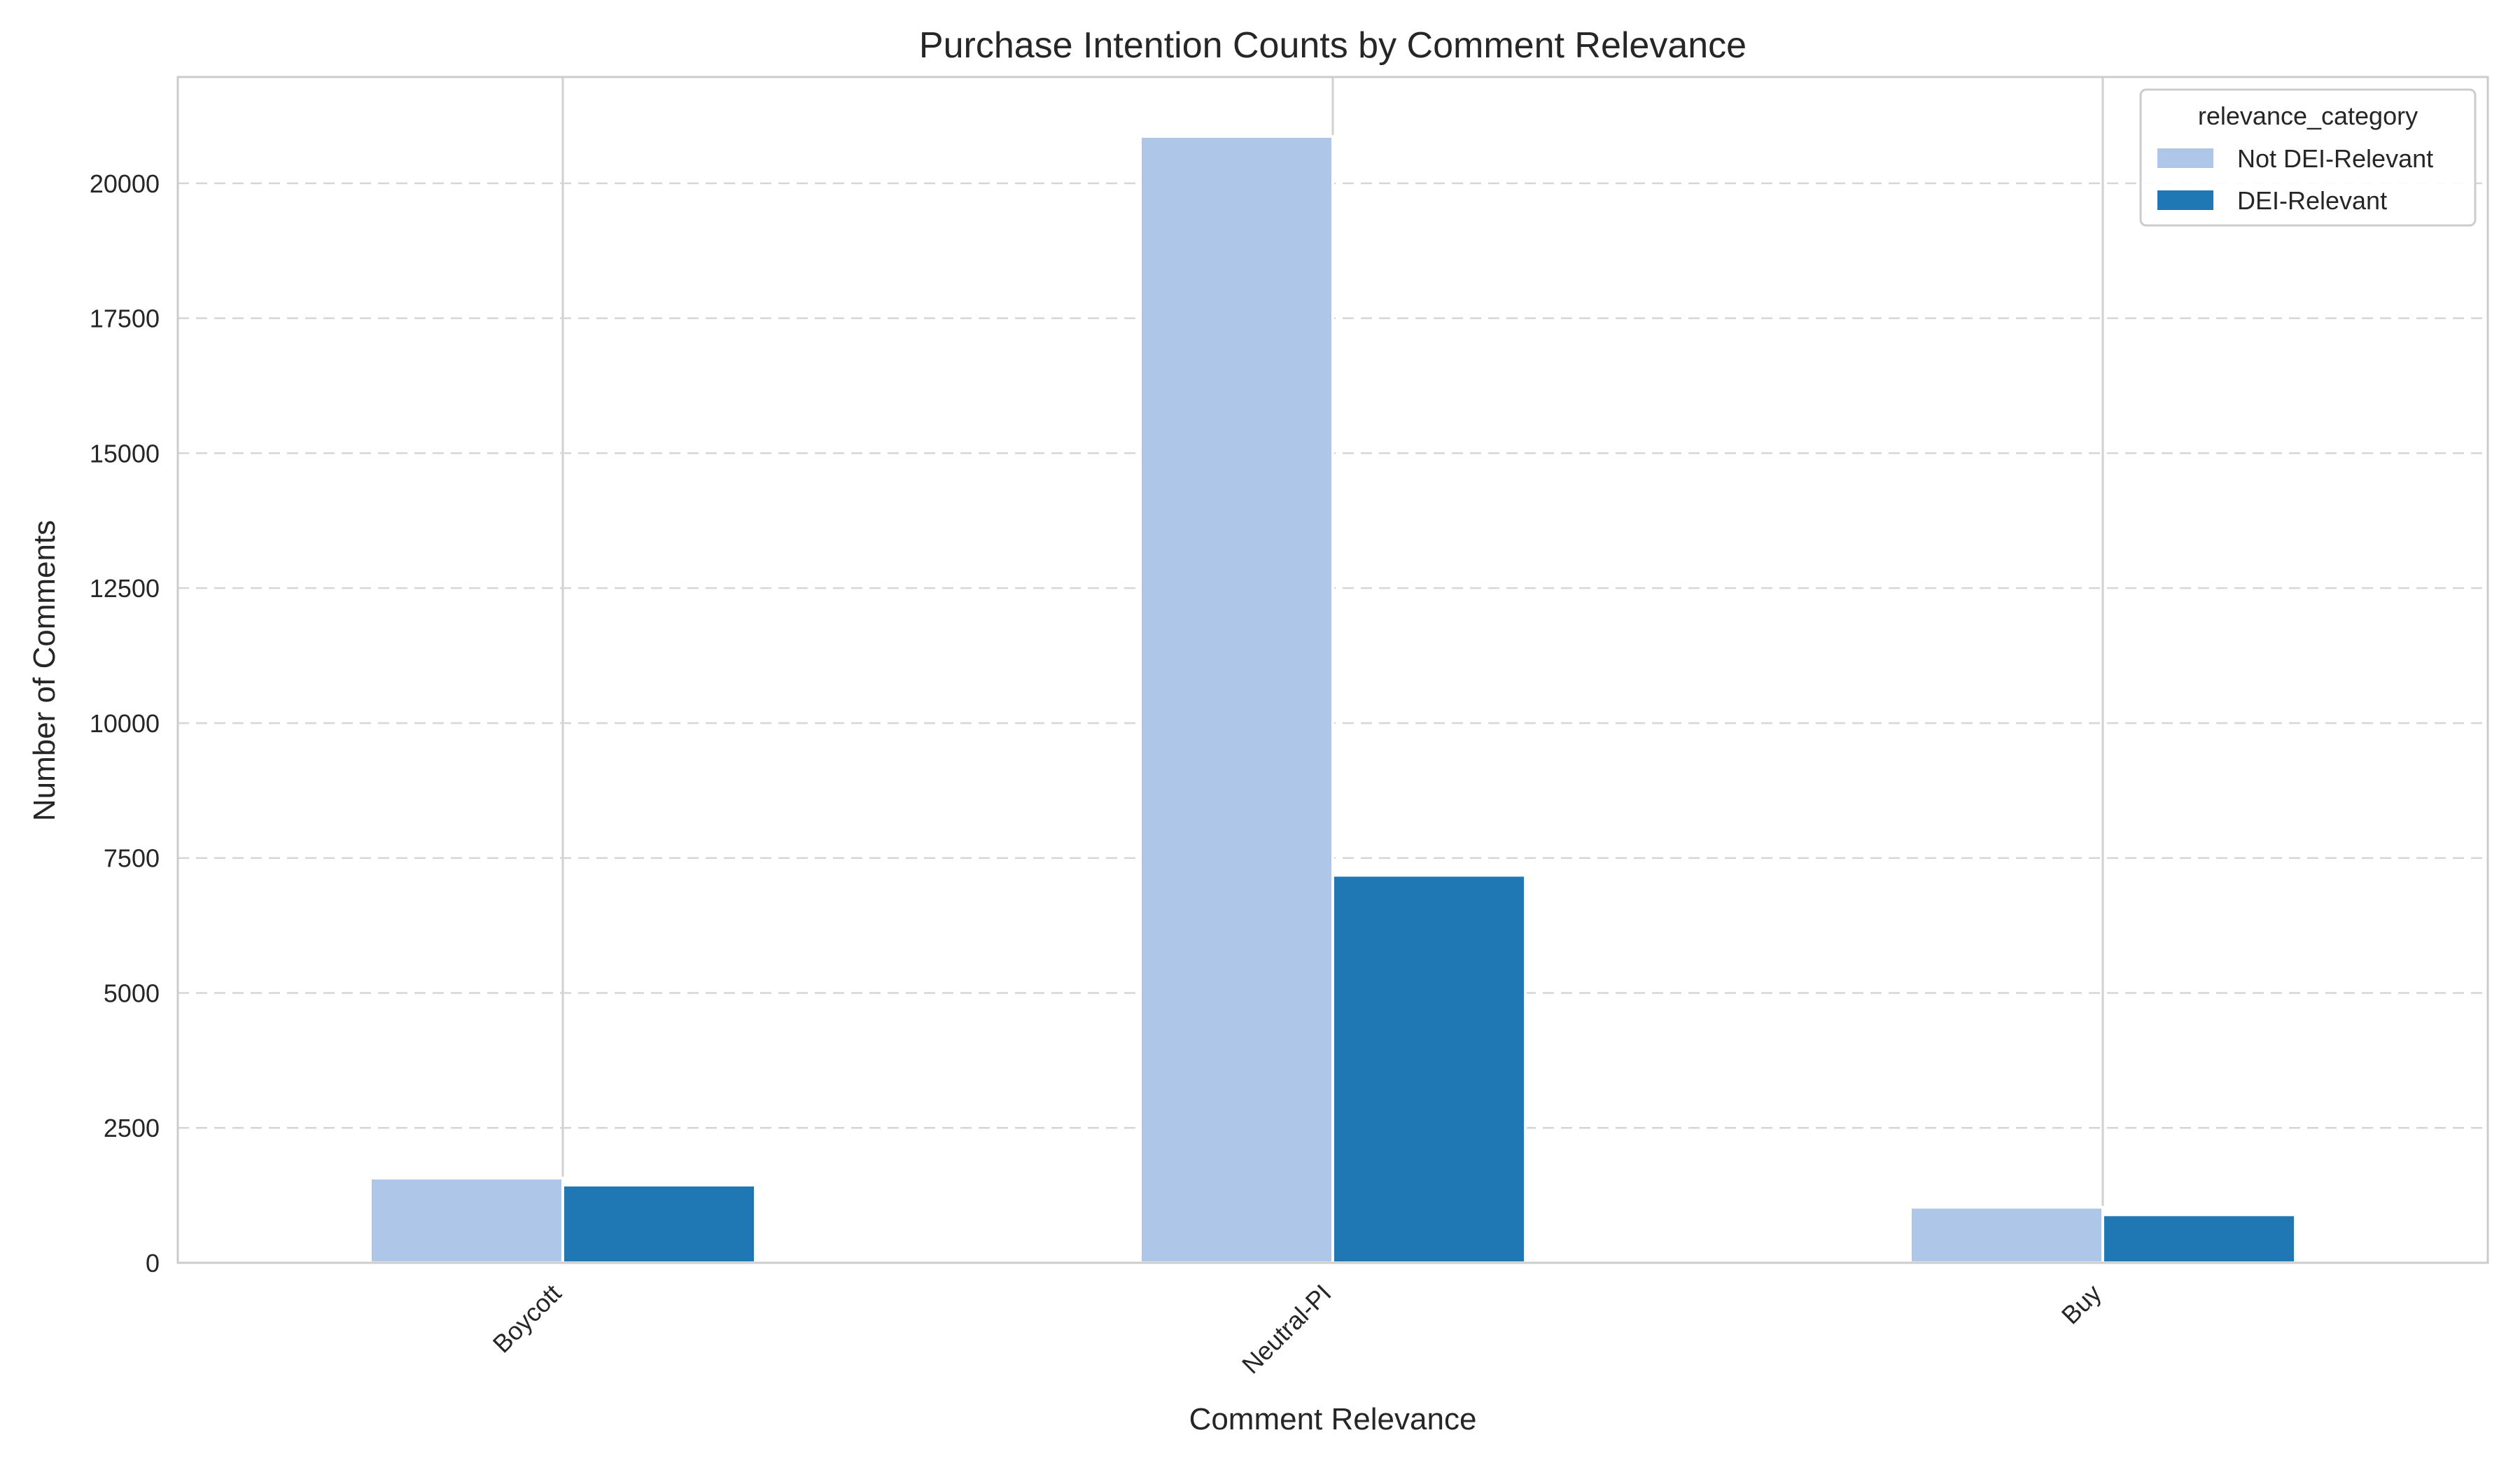  Describe the element at coordinates (125, 183) in the screenshot. I see `y-tick-label: 20000` at that location.